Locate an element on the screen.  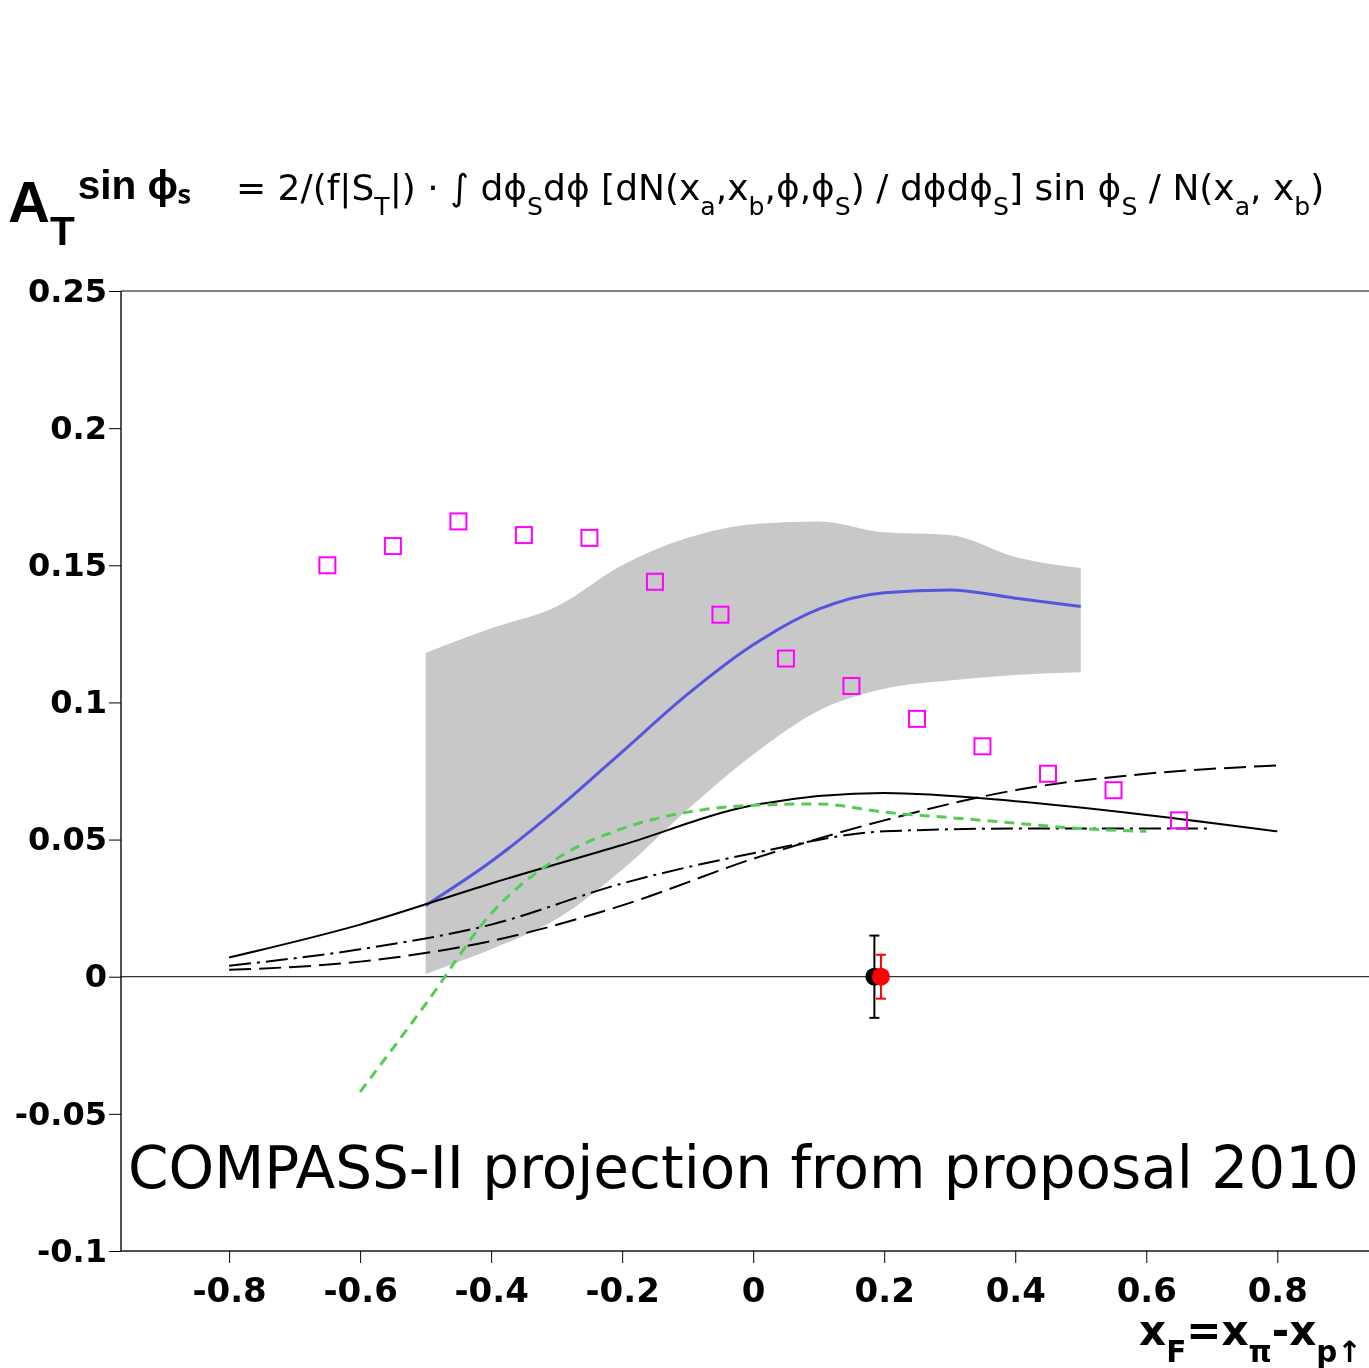
chart-title: = 2/(f|S$_{T}$|) · ∫ dϕ$_{S}$dϕ [dN(x$_{a}$,x$_{b}$,ϕ,ϕ$_{S}$) / dϕdϕ$_{S}$] sin ϕ$_{S}$ / N(x$_{a}$, x$_{b}$) is located at coordinates (780, 194).